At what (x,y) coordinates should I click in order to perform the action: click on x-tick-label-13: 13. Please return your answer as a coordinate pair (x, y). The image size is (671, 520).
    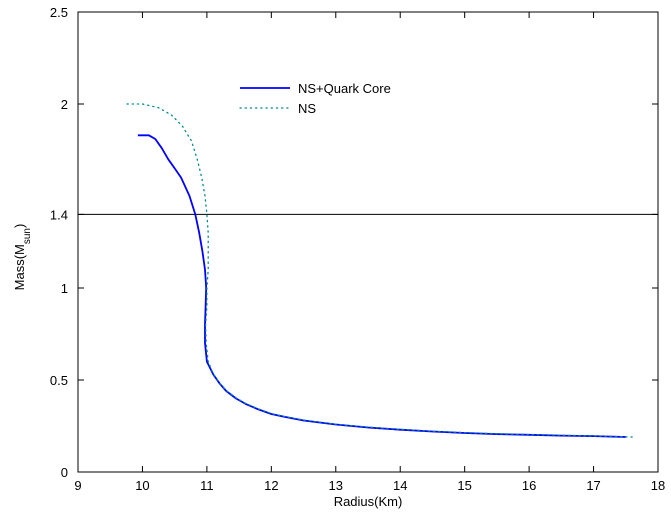
    Looking at the image, I should click on (336, 485).